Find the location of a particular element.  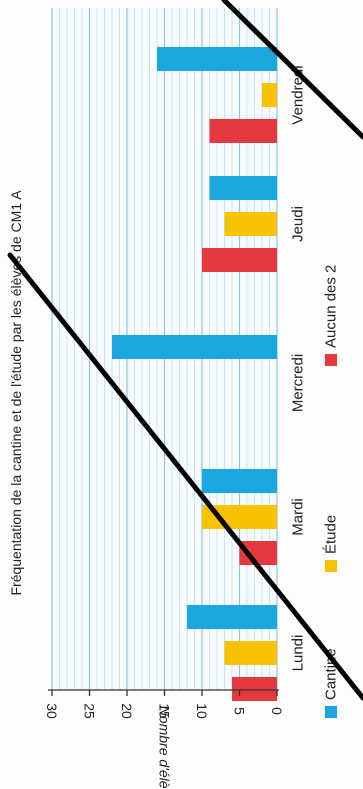

category-label: Mardi is located at coordinates (298, 517).